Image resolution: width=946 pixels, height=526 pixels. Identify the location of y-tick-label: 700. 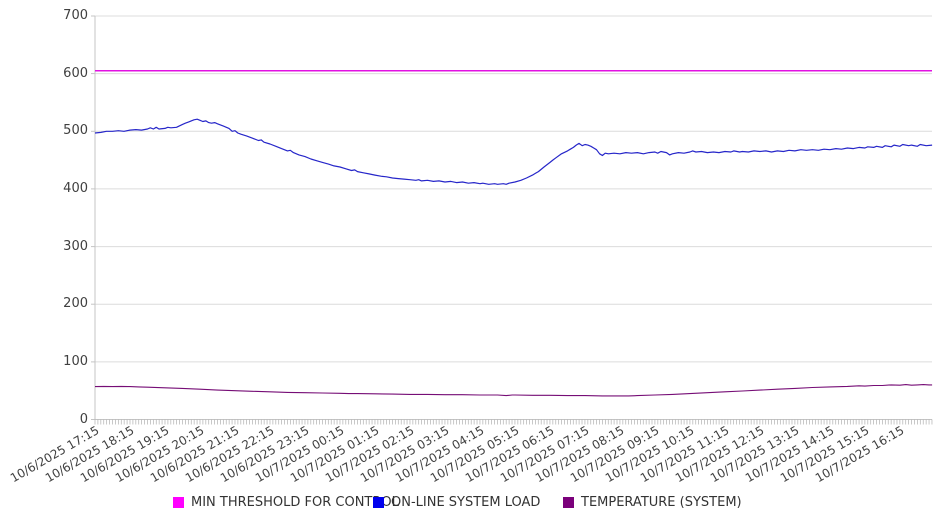
(75, 15).